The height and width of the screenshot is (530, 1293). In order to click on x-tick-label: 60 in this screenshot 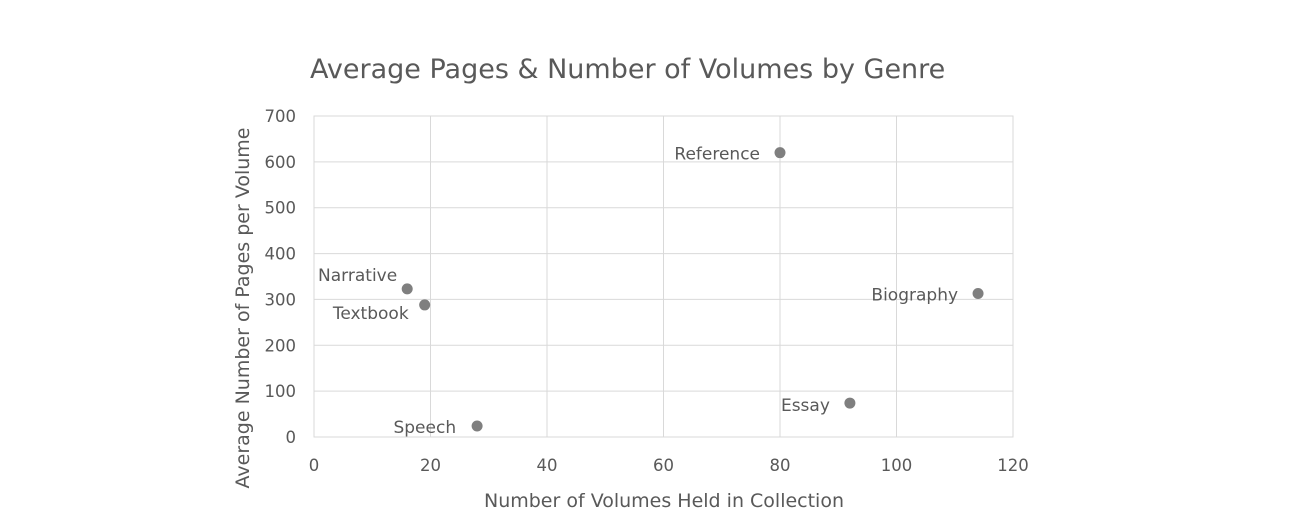, I will do `click(663, 465)`.